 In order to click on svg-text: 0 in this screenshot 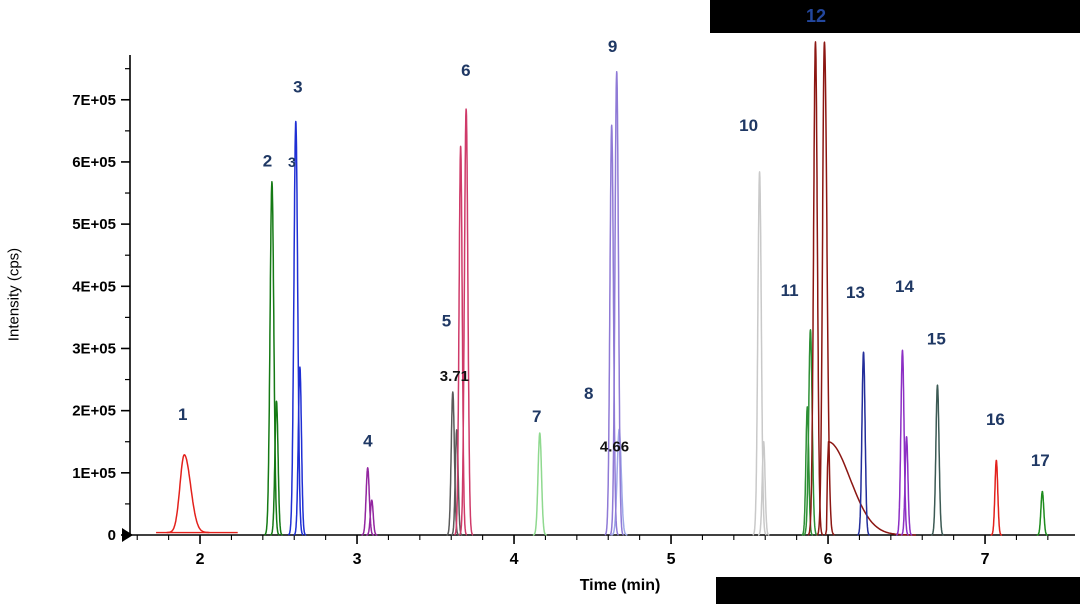, I will do `click(112, 535)`.